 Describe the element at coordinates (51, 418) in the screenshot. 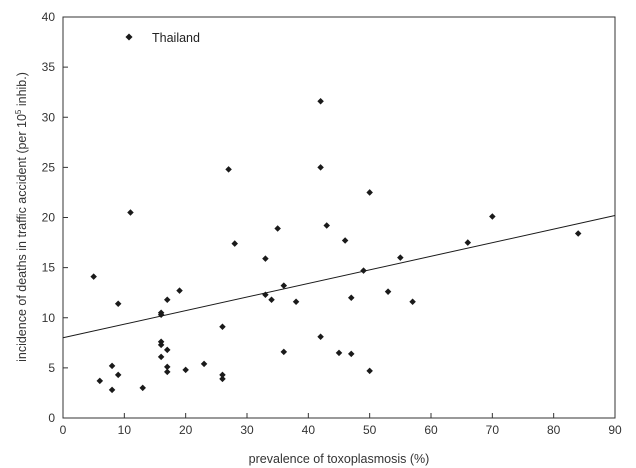

I see `y-tick-label: 0` at that location.